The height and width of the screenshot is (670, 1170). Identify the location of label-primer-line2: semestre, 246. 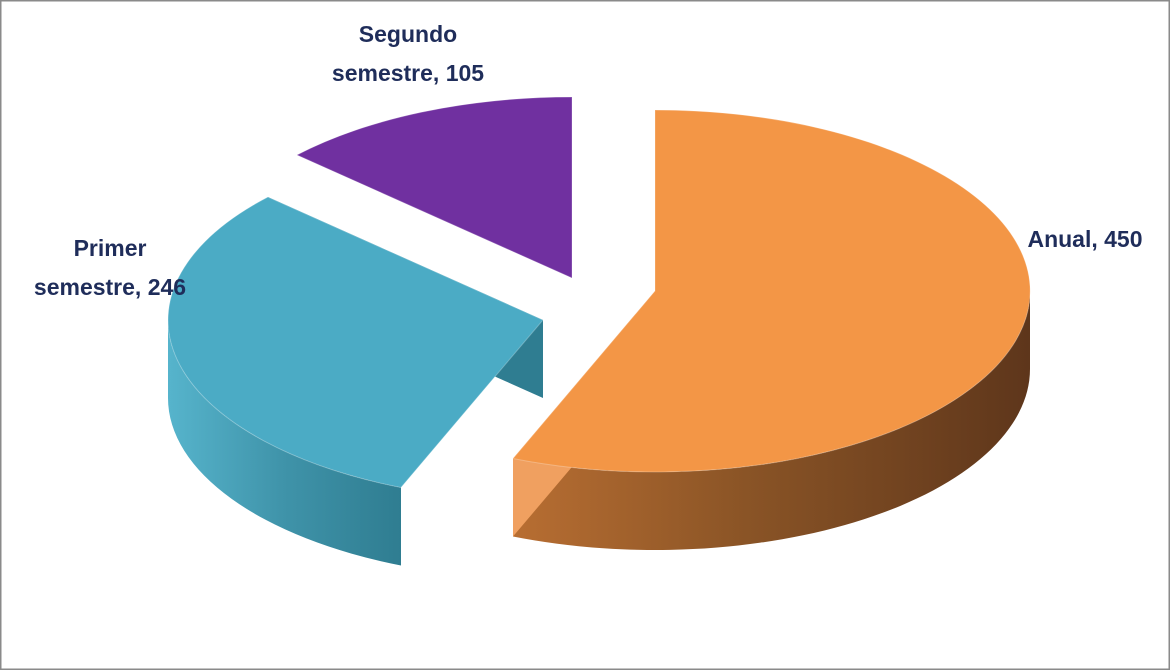
(110, 287).